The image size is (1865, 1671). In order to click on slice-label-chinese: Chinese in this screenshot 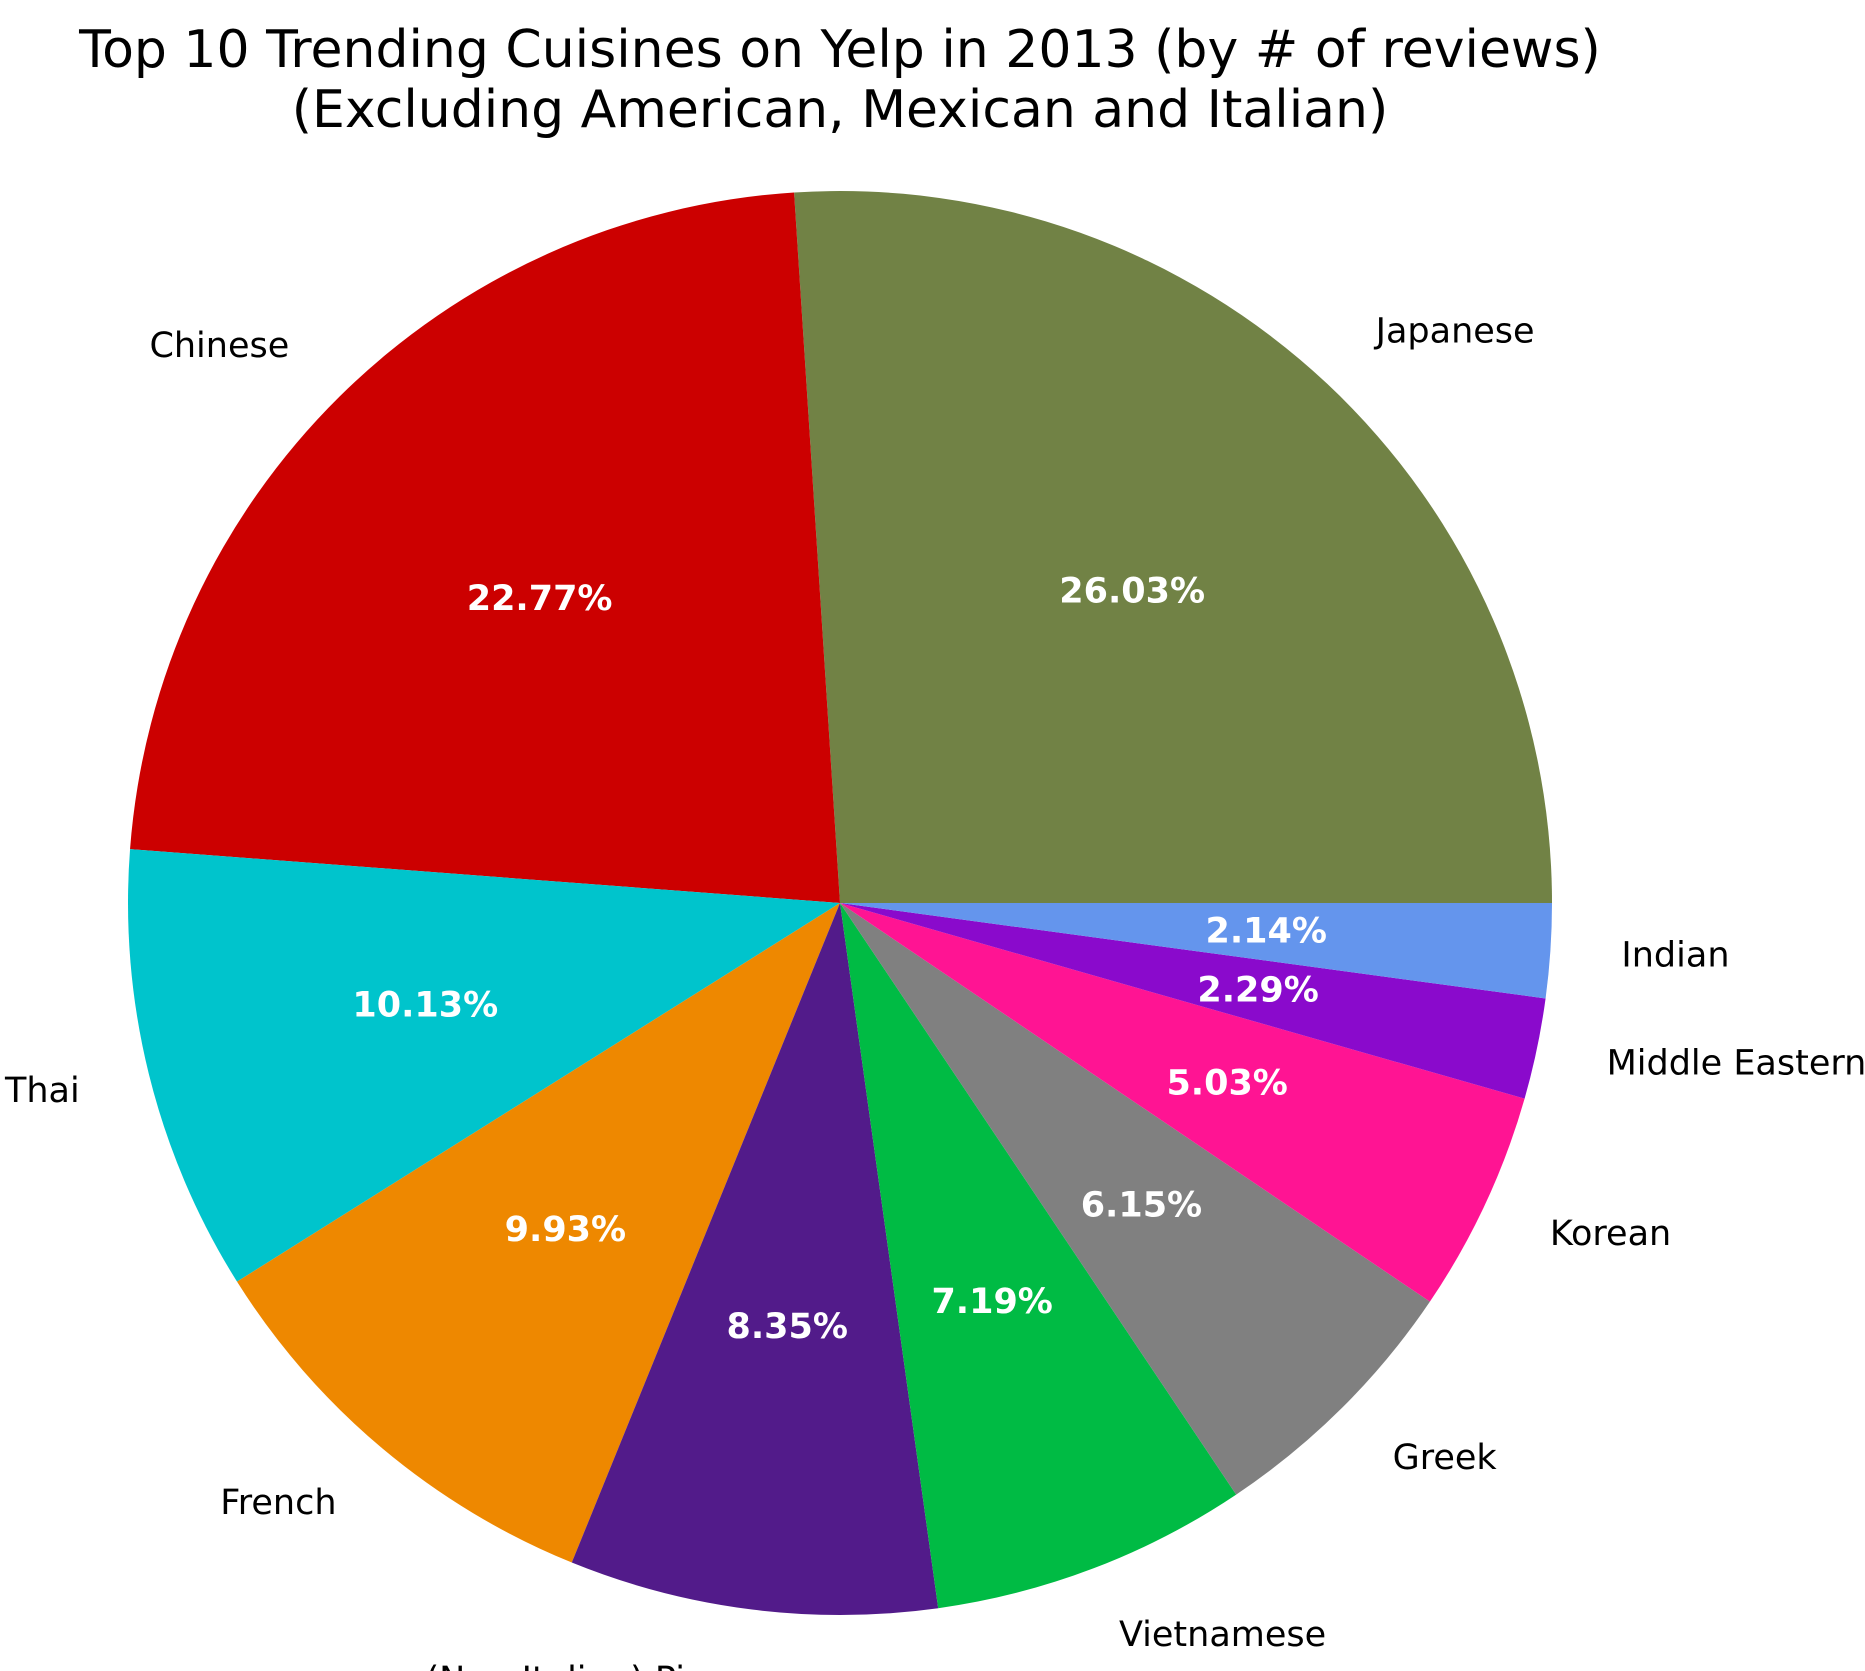, I will do `click(219, 346)`.